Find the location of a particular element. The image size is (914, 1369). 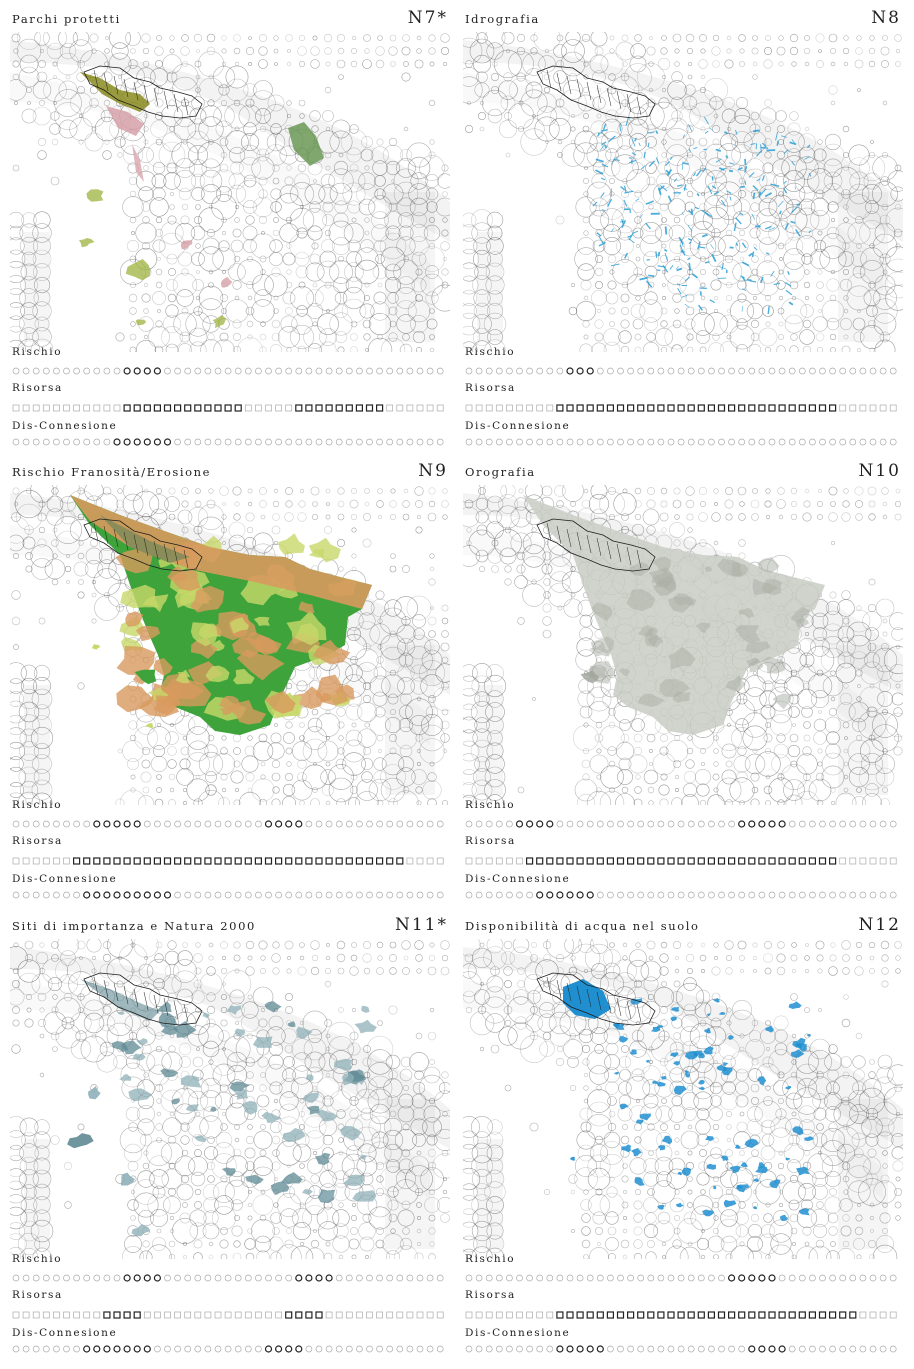

region-relief is located at coordinates (674, 615).